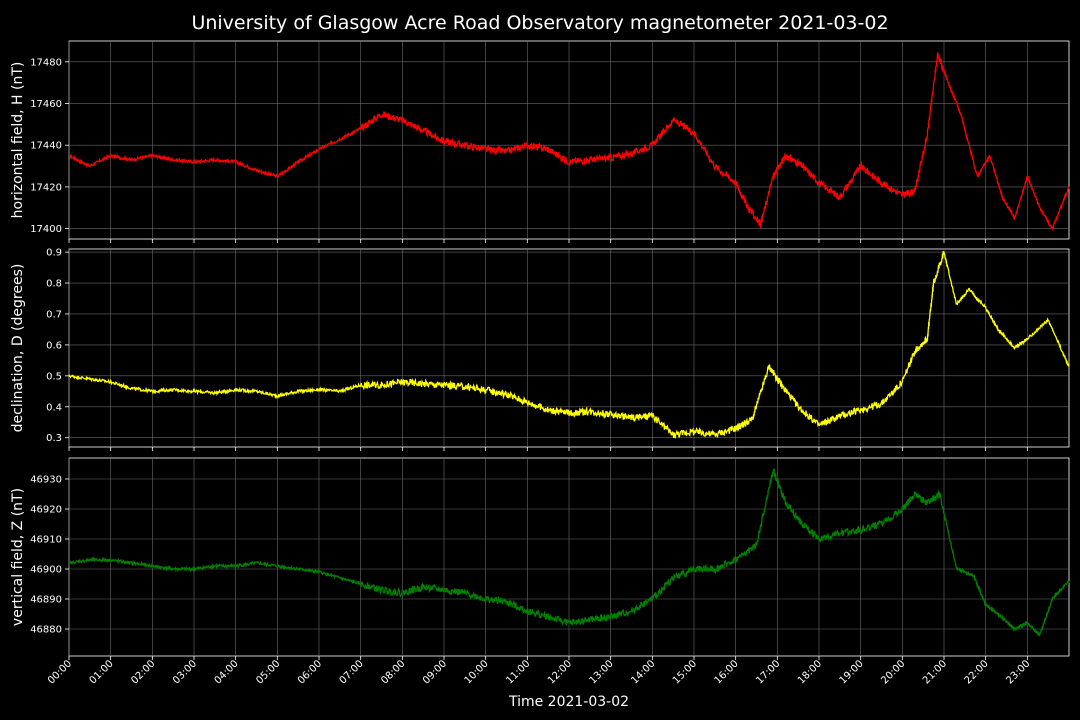  What do you see at coordinates (46, 104) in the screenshot?
I see `y-tick-label: 17460` at bounding box center [46, 104].